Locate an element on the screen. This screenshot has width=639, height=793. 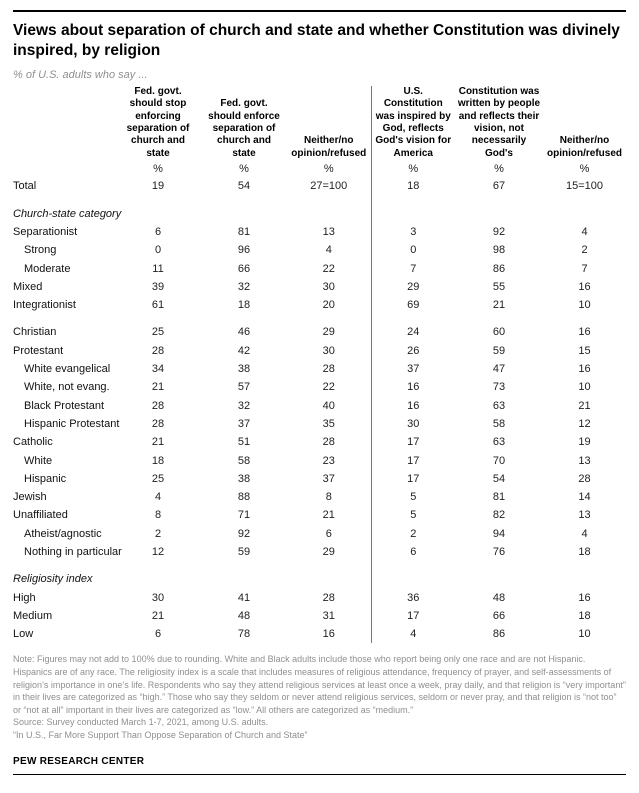
section-row: Religiosity index is located at coordinates (319, 579).